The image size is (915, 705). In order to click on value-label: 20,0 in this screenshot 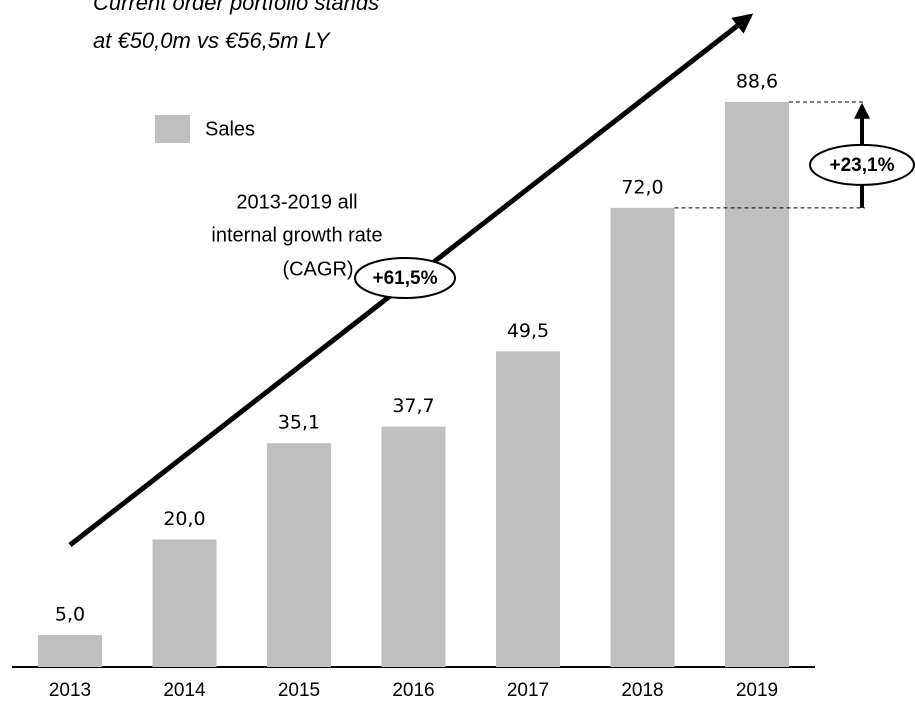, I will do `click(184, 519)`.